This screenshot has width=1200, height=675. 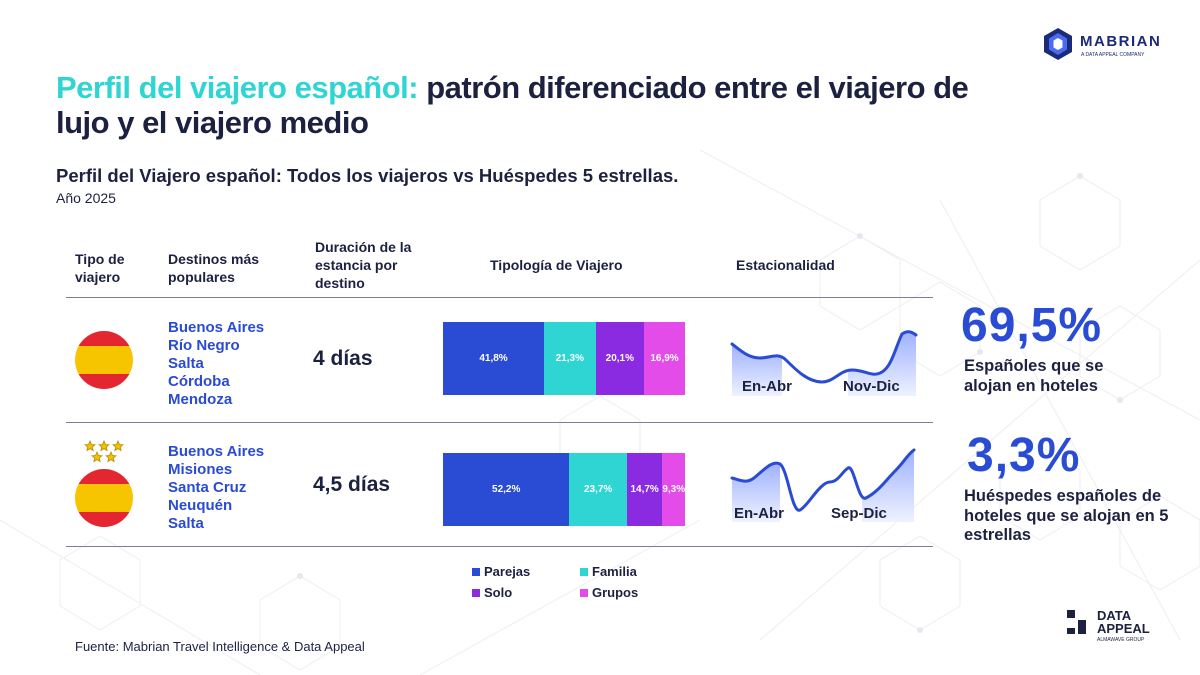 I want to click on column-header-tipologia: Tipología de Viajero, so click(x=556, y=265).